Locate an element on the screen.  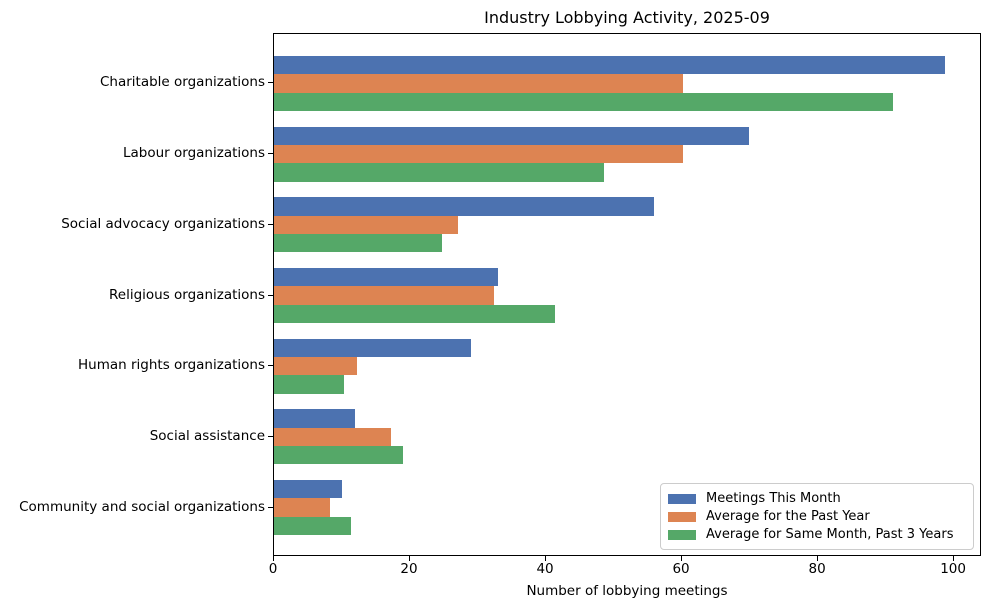
category-label: Social advocacy organizations is located at coordinates (163, 223).